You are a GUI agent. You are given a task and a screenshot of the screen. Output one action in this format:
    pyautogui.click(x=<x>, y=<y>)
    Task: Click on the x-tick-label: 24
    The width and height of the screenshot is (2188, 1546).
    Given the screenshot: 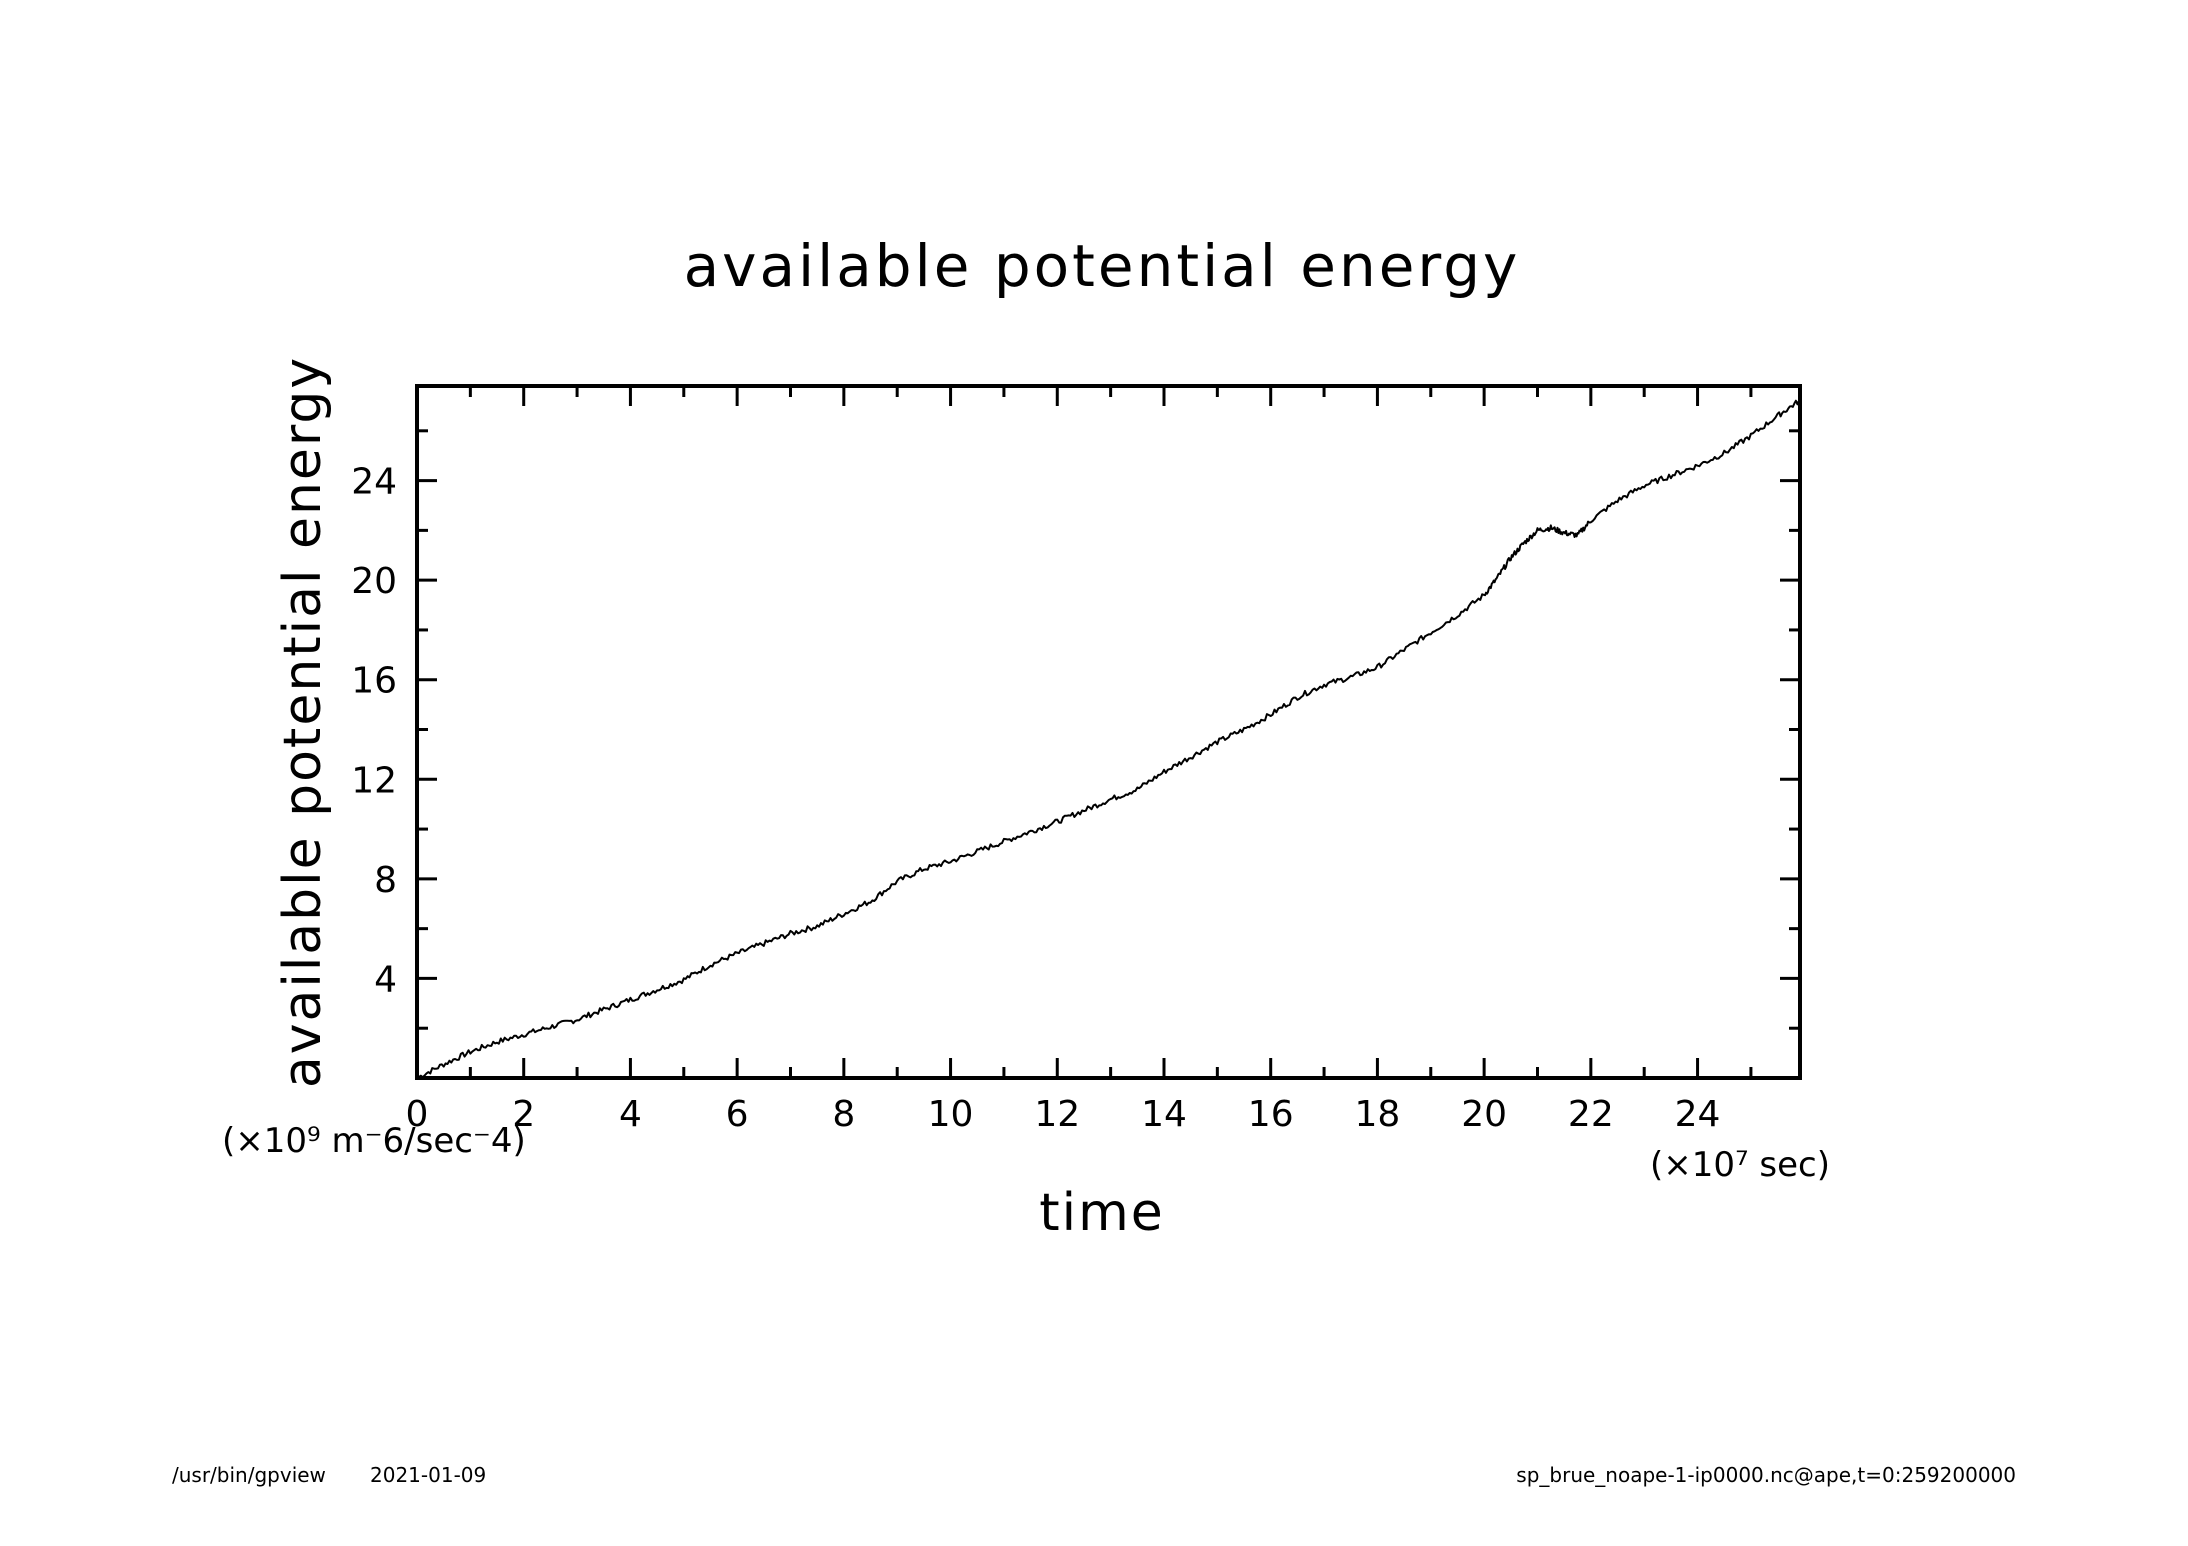 What is the action you would take?
    pyautogui.click(x=1698, y=1114)
    